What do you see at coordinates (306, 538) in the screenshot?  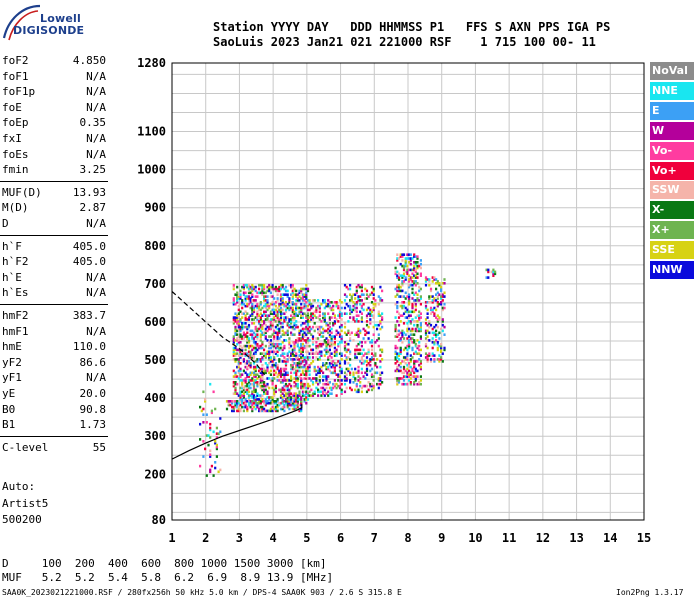 I see `x-tick-label: 5` at bounding box center [306, 538].